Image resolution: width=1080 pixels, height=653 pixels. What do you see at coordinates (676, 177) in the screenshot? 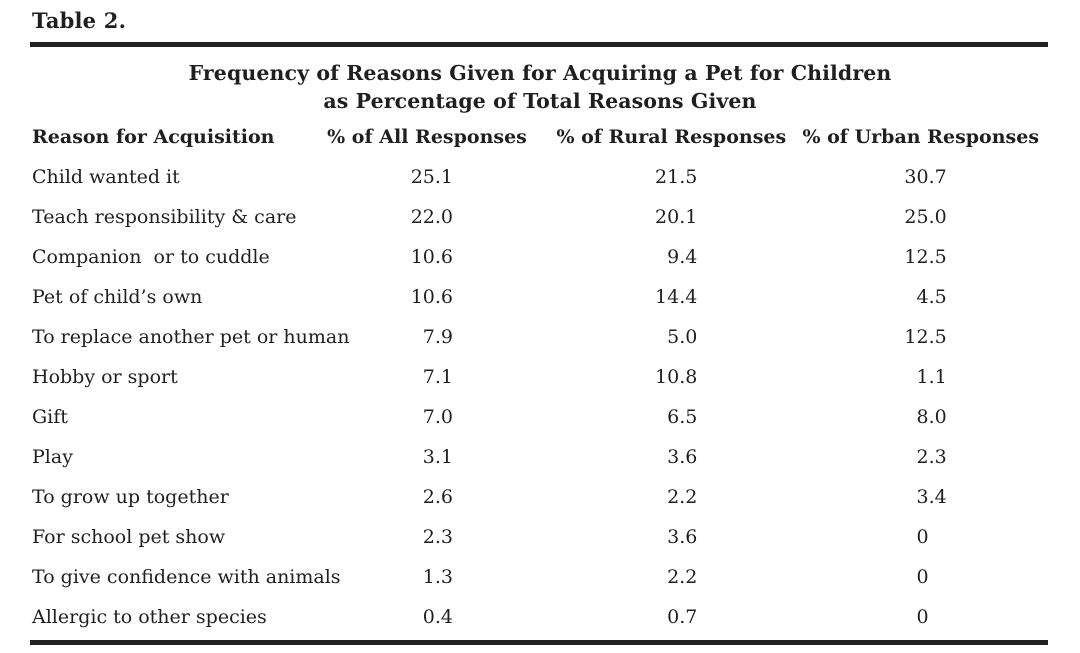
I see `rural-responses-cell: 21.5` at bounding box center [676, 177].